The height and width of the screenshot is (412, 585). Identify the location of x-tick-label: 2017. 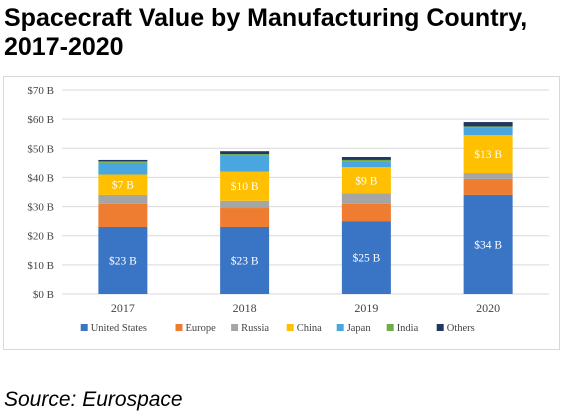
(123, 308).